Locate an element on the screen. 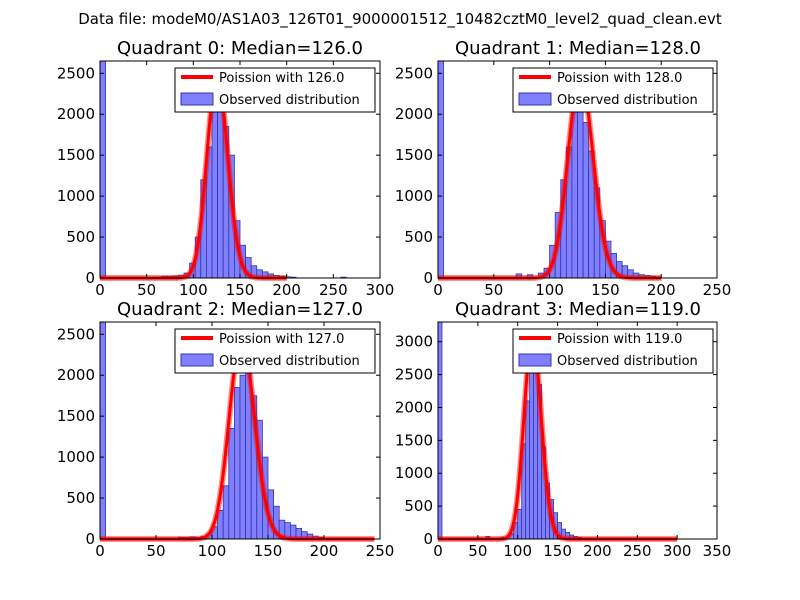  panel-title: Quadrant 2: Median=127.0 is located at coordinates (240, 309).